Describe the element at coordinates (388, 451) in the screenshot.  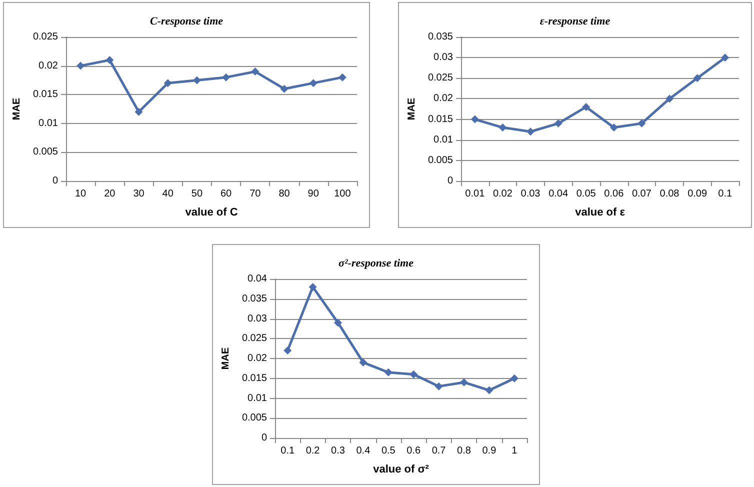
I see `x-tick-label: 0.5` at that location.